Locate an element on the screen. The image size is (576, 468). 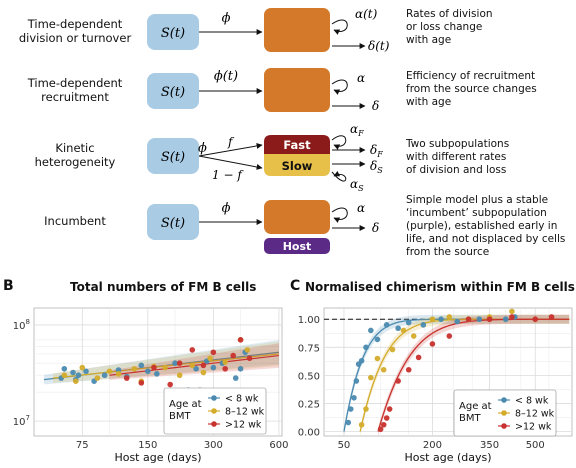
host-label: Host is located at coordinates (297, 246).